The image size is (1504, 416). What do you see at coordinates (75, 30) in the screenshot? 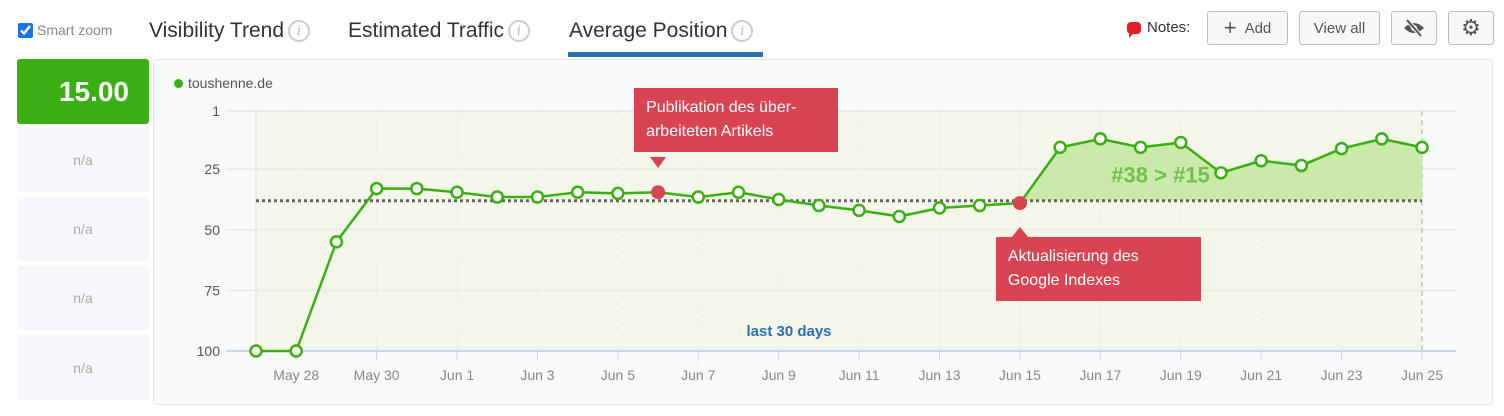
I see `smart-zoom-label: Smart zoom` at bounding box center [75, 30].